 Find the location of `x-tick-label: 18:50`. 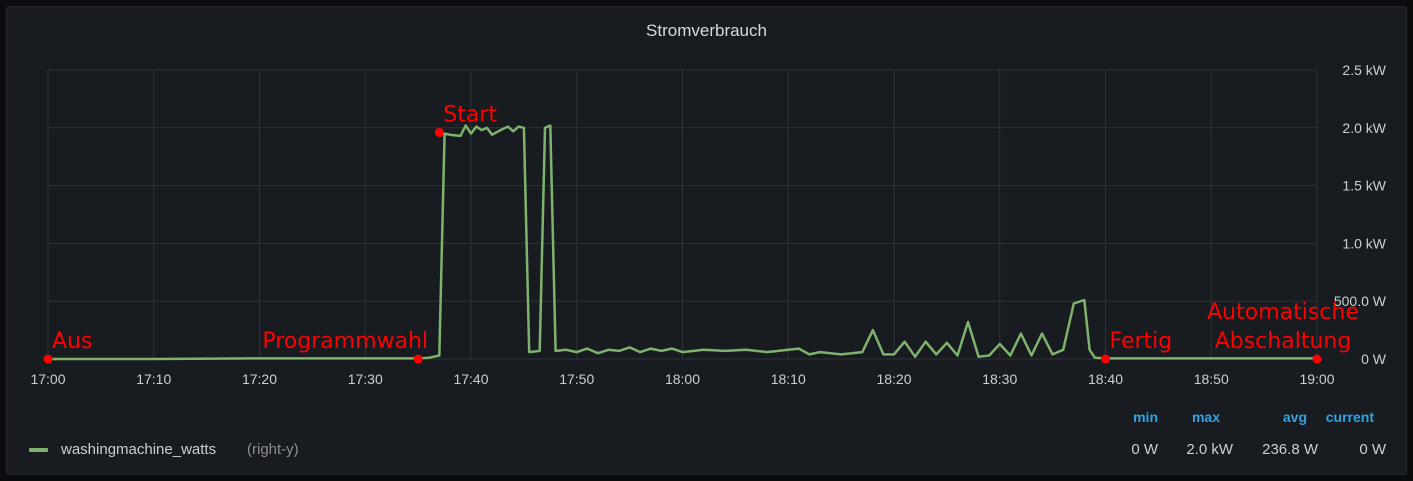

x-tick-label: 18:50 is located at coordinates (1211, 379).